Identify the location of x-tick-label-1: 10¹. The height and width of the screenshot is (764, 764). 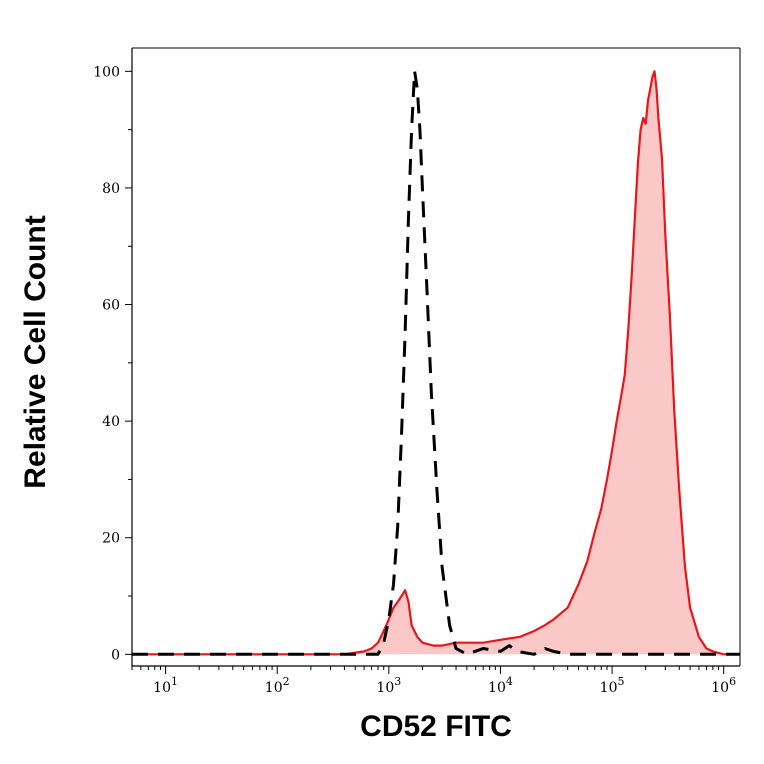
(165, 685).